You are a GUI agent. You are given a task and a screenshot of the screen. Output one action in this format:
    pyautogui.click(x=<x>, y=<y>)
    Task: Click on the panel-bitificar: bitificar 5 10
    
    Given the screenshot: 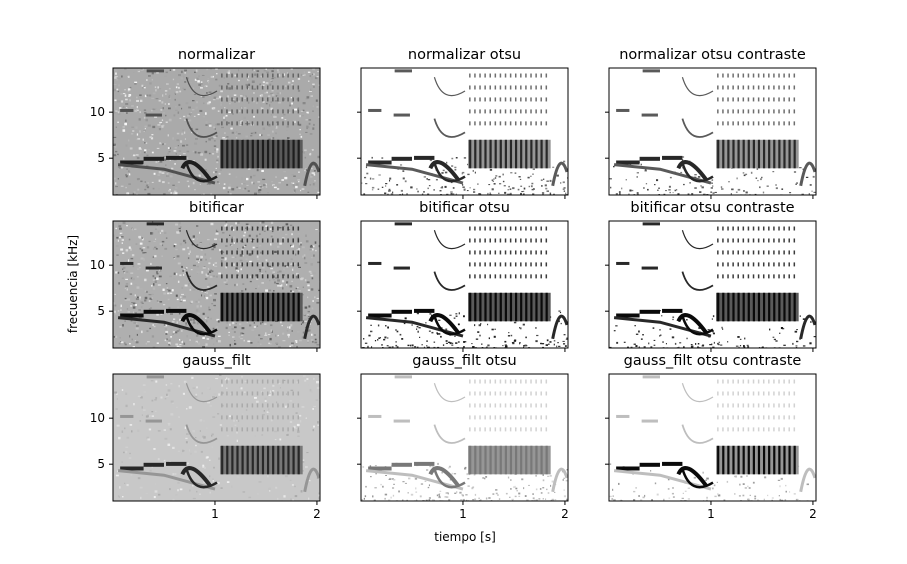 What is the action you would take?
    pyautogui.click(x=205, y=276)
    